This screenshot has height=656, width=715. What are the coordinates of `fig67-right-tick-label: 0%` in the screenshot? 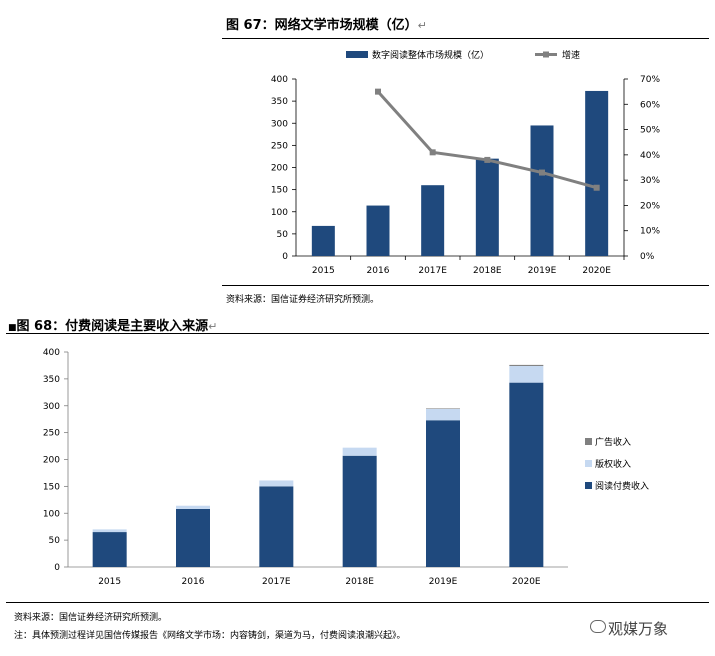 It's located at (647, 257).